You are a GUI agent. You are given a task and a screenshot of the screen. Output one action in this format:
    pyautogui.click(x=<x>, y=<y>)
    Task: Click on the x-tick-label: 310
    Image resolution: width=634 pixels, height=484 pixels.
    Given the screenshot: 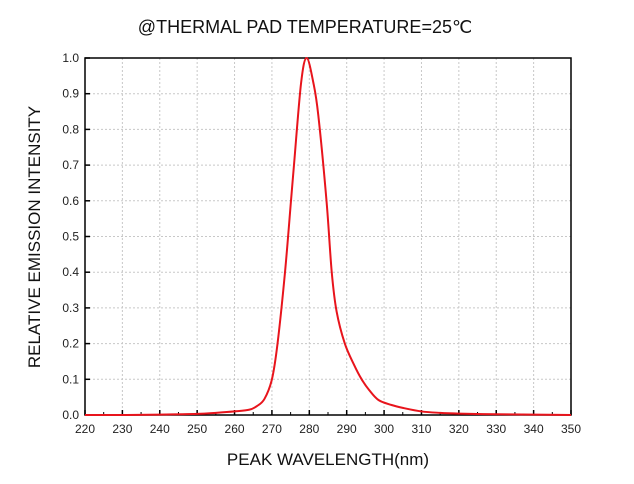 What is the action you would take?
    pyautogui.click(x=421, y=429)
    